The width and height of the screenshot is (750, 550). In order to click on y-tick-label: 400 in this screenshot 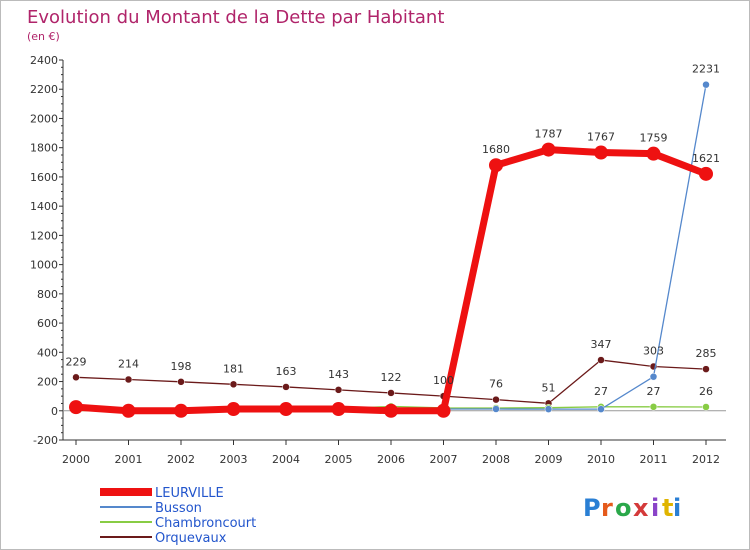, I will do `click(47, 352)`.